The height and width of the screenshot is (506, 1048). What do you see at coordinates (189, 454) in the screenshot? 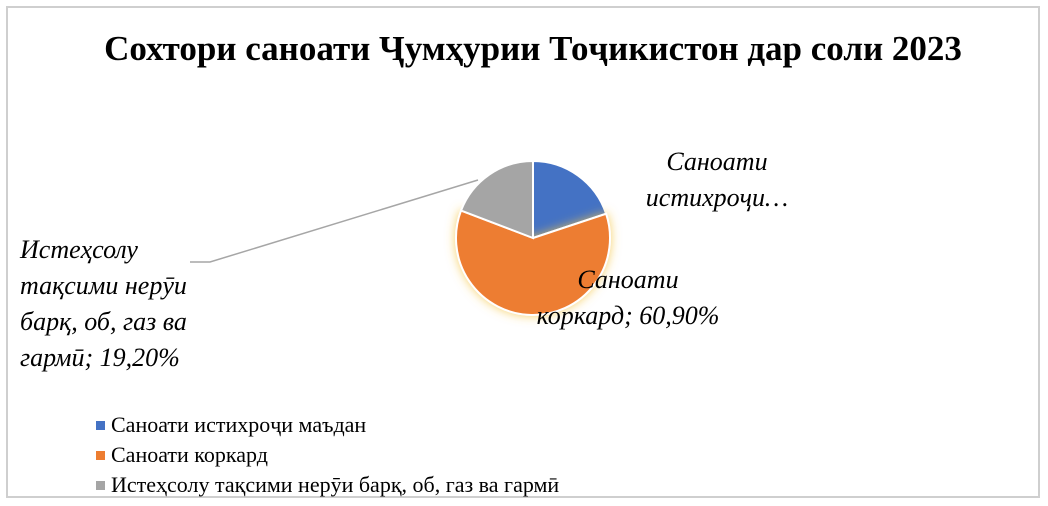
I see `legend-label: Саноати коркард` at bounding box center [189, 454].